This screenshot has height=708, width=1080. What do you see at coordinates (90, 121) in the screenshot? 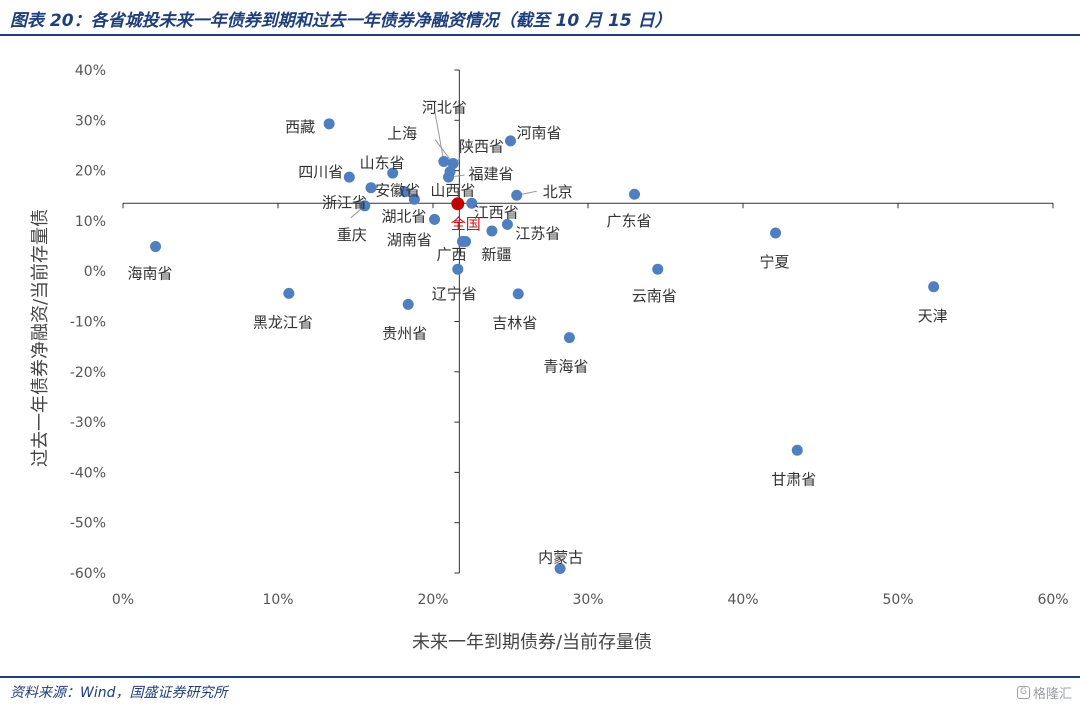
I see `y-tick-label: 30%` at bounding box center [90, 121].